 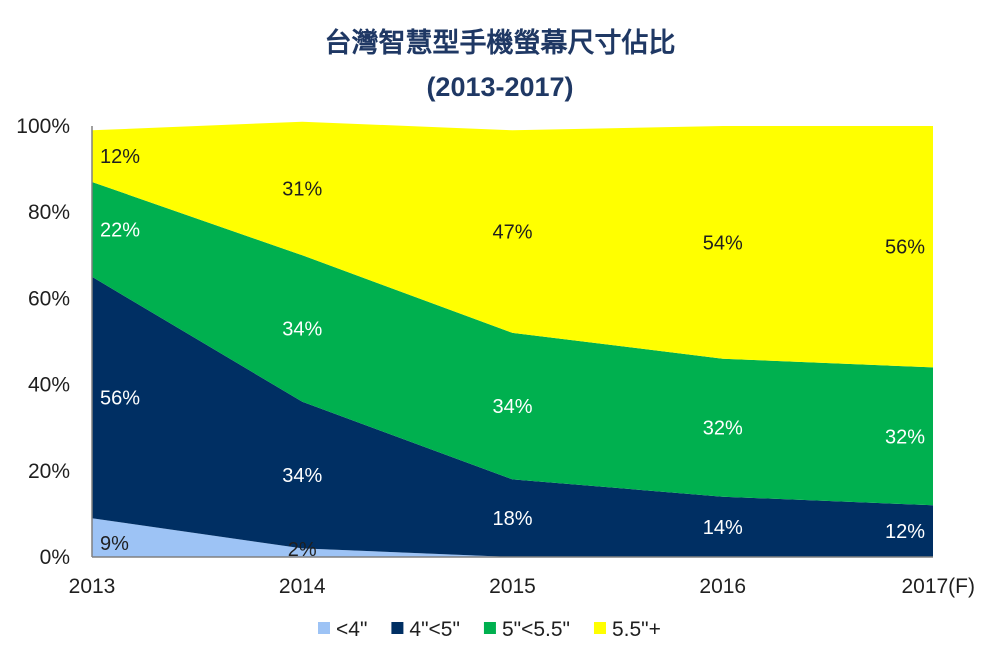 What do you see at coordinates (536, 629) in the screenshot?
I see `legend-label: 5"<5.5"` at bounding box center [536, 629].